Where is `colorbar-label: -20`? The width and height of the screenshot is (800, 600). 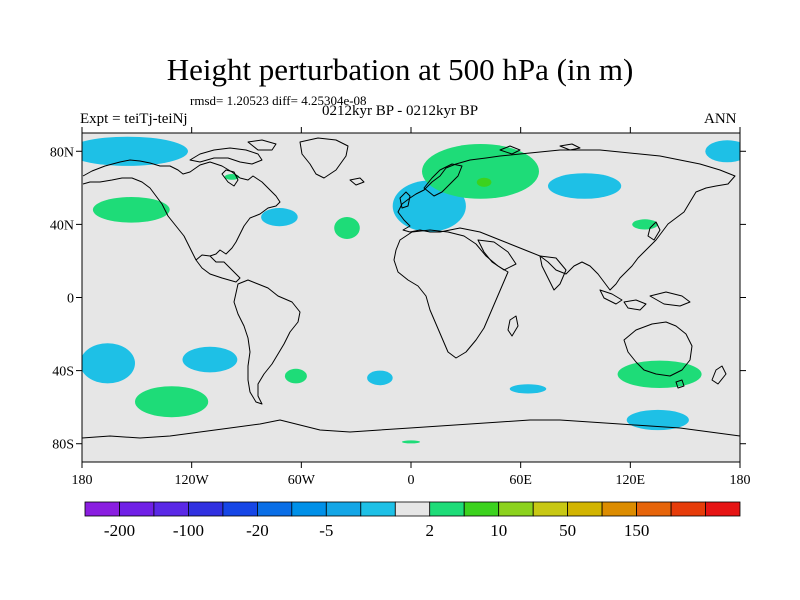
colorbar-label: -20 is located at coordinates (257, 530).